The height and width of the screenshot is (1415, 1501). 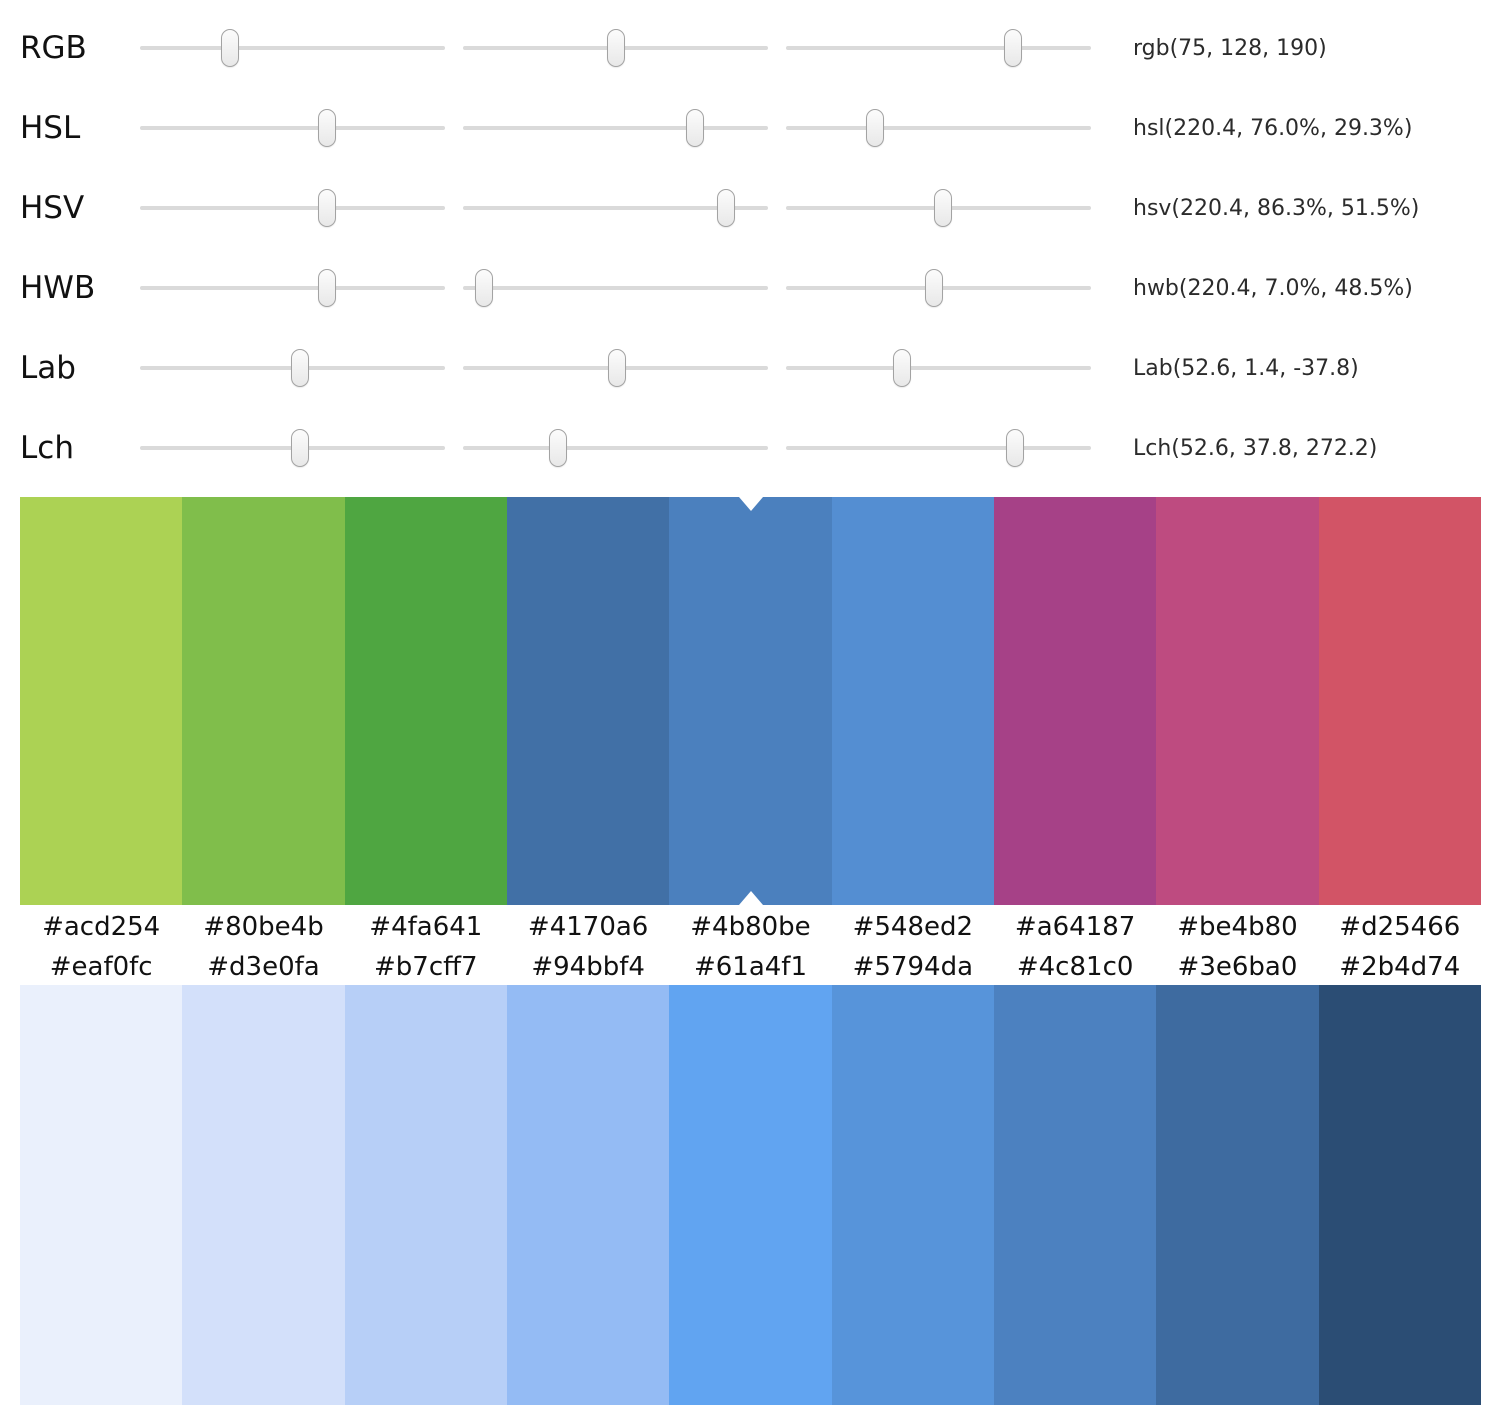 What do you see at coordinates (52, 208) in the screenshot?
I see `hsv-label: HSV` at bounding box center [52, 208].